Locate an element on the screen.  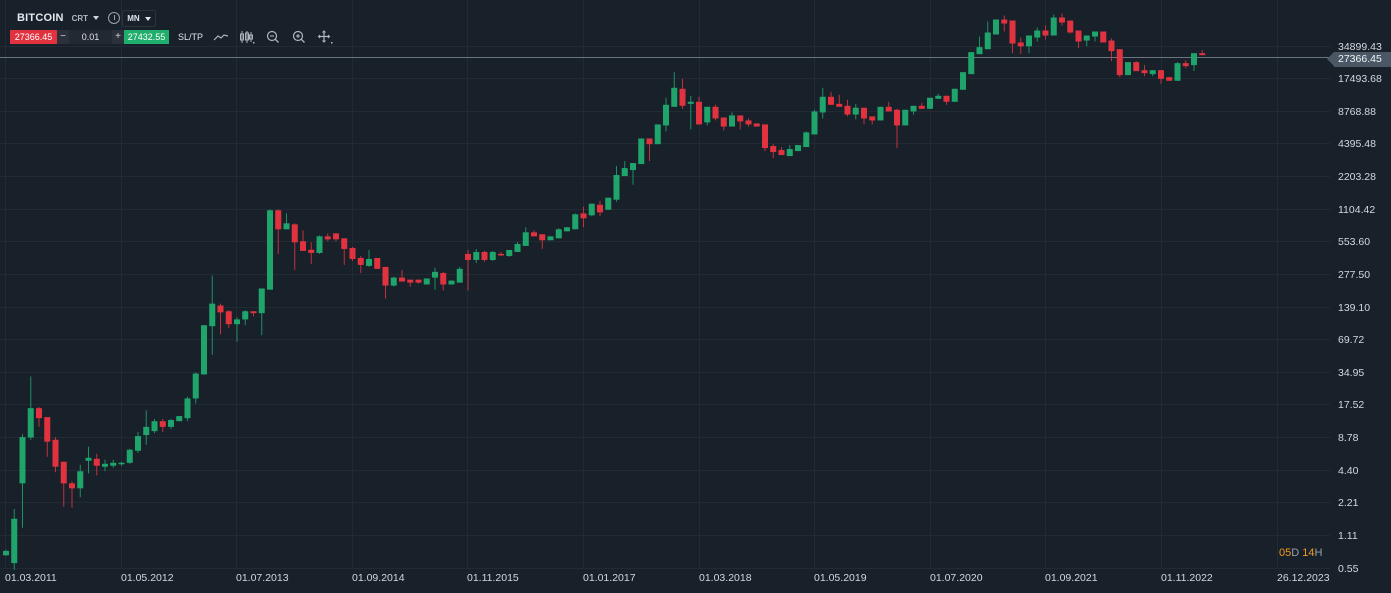
price-tag-background is located at coordinates (1362, 59).